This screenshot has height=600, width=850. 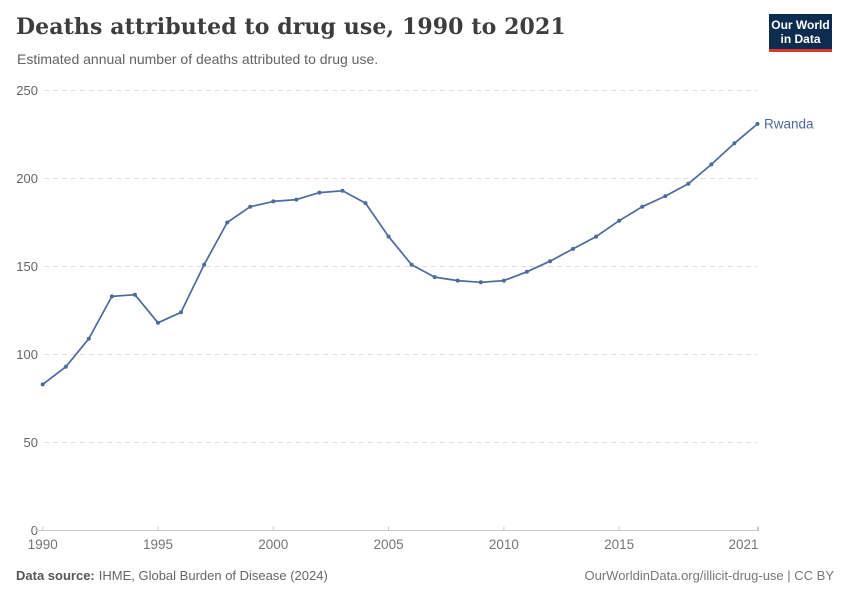 I want to click on y-axis-tick-label: 250, so click(x=27, y=90).